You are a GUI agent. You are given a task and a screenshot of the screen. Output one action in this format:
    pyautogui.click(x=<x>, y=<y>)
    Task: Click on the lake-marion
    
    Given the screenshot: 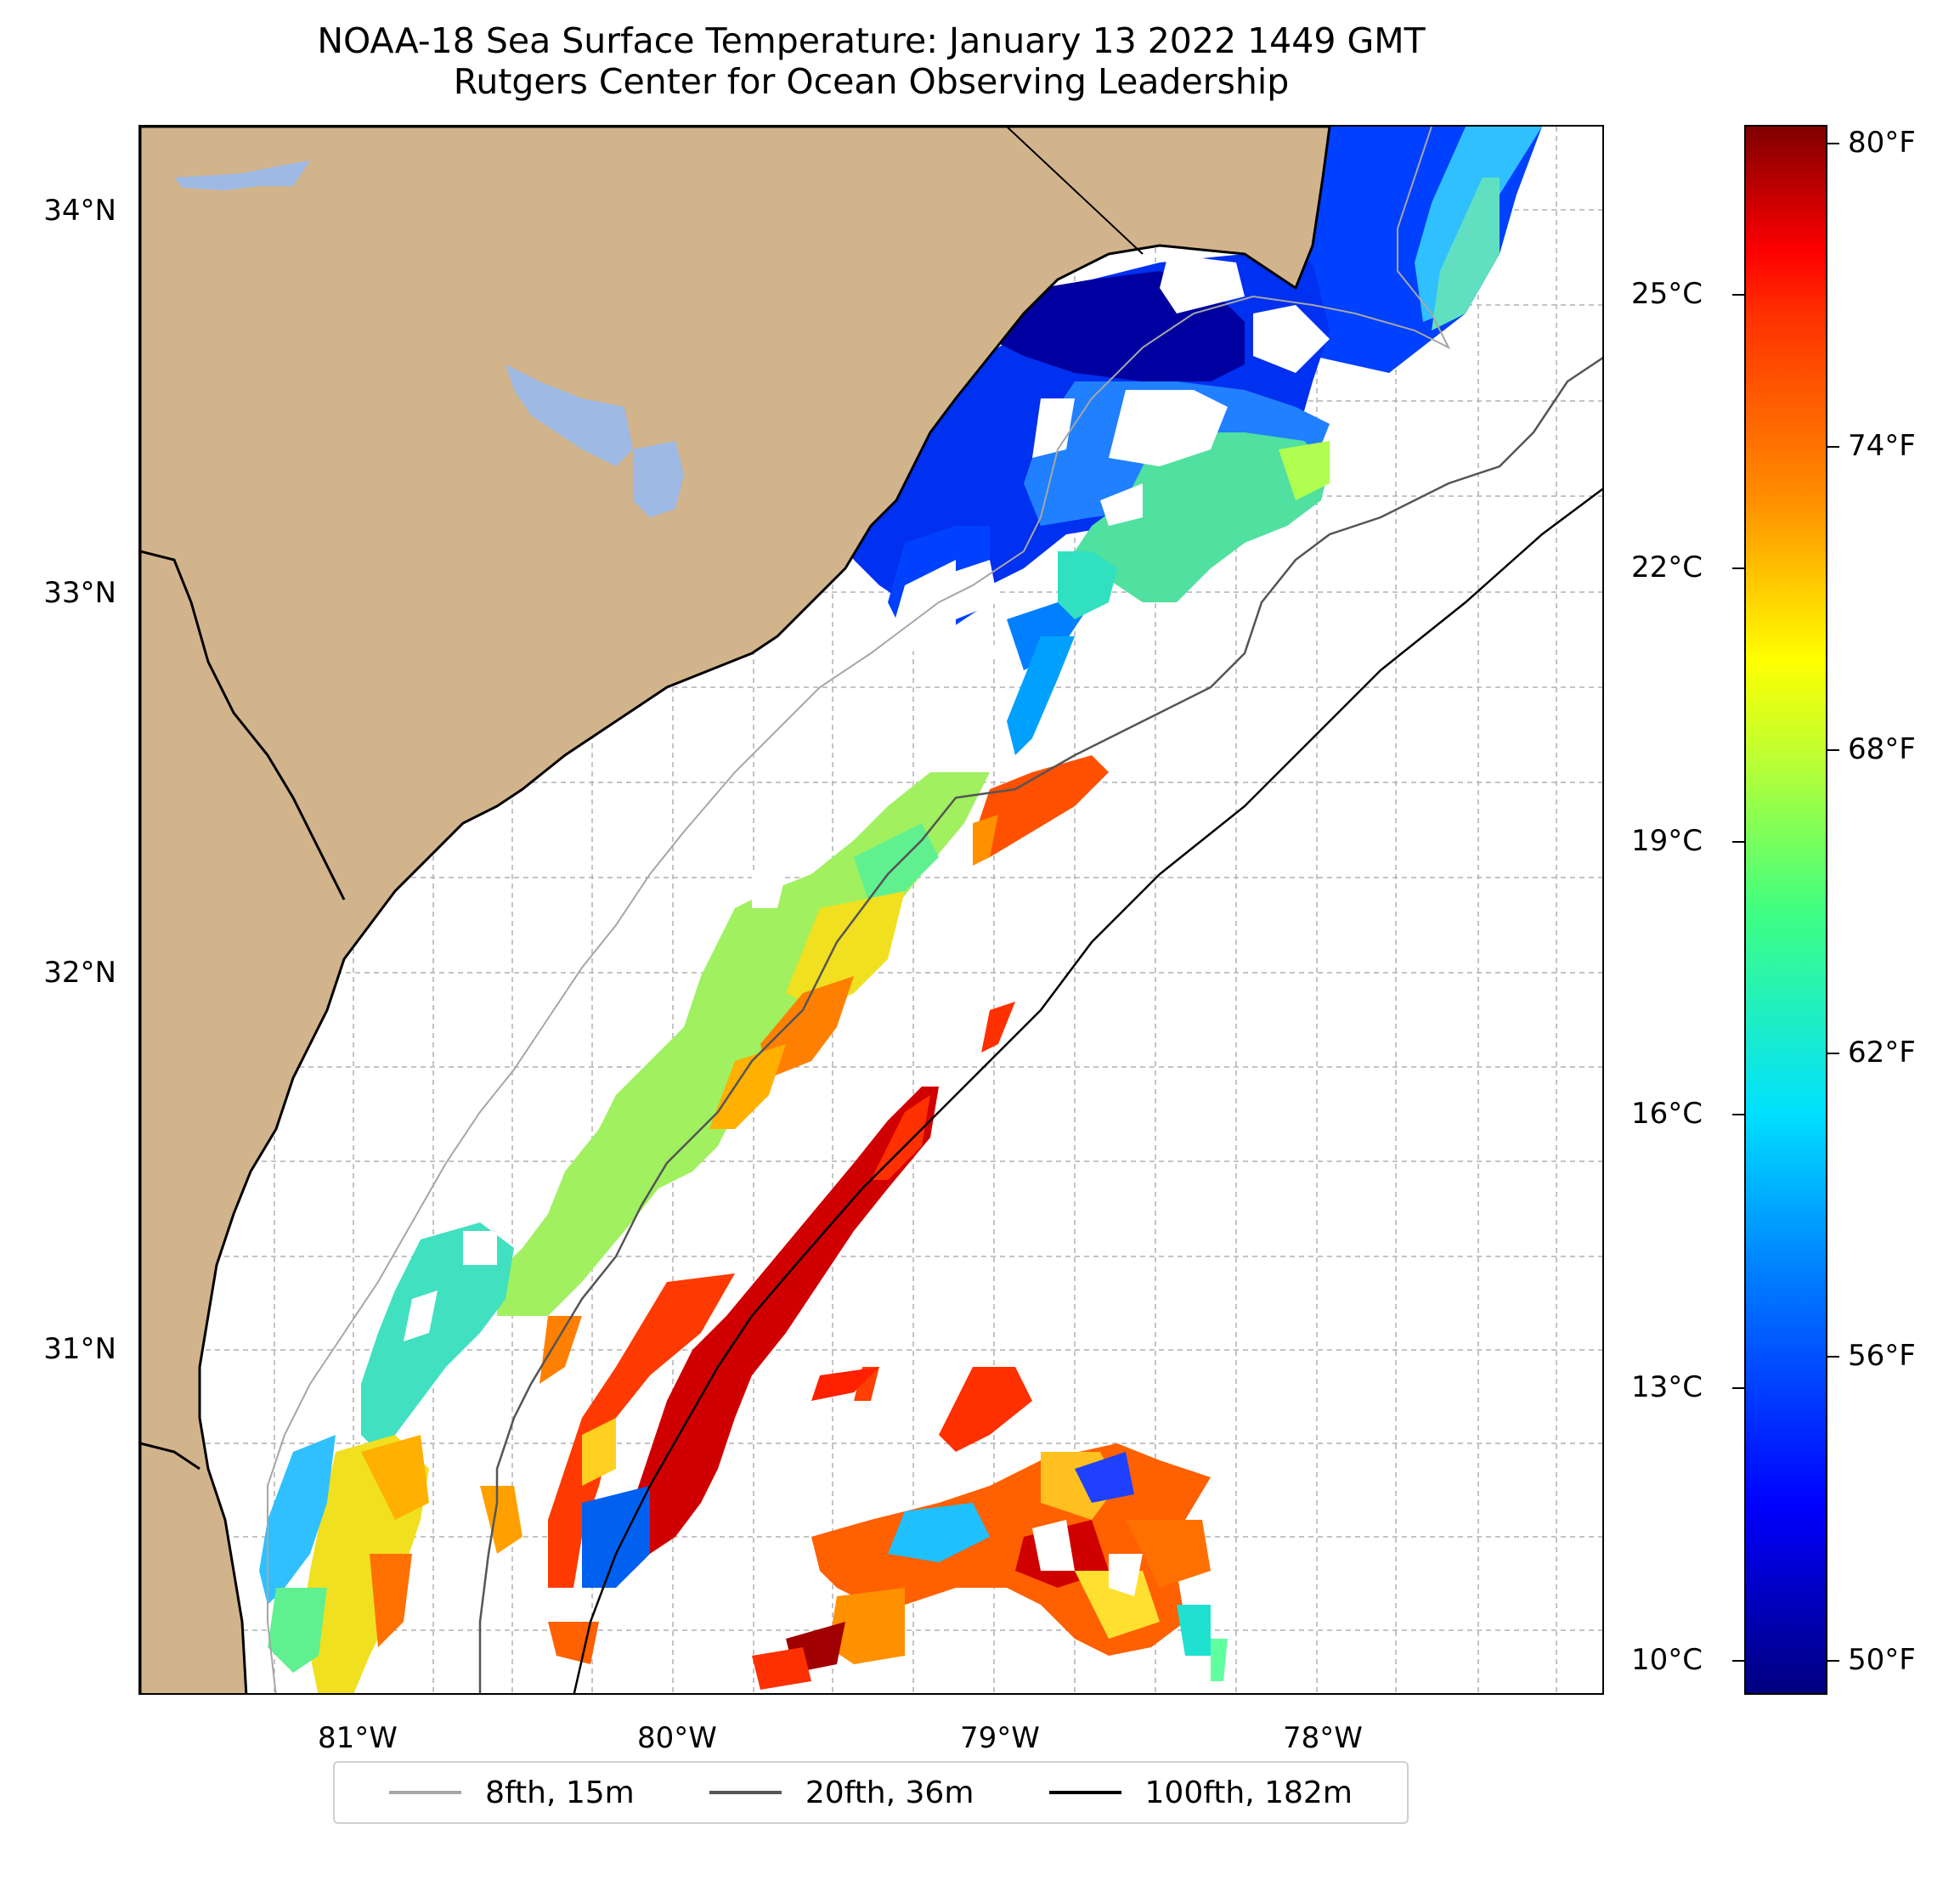 What is the action you would take?
    pyautogui.click(x=570, y=415)
    